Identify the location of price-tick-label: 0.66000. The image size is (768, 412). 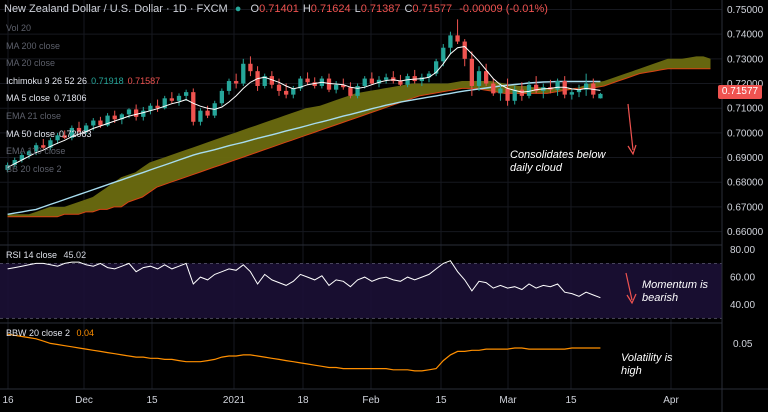
(745, 232).